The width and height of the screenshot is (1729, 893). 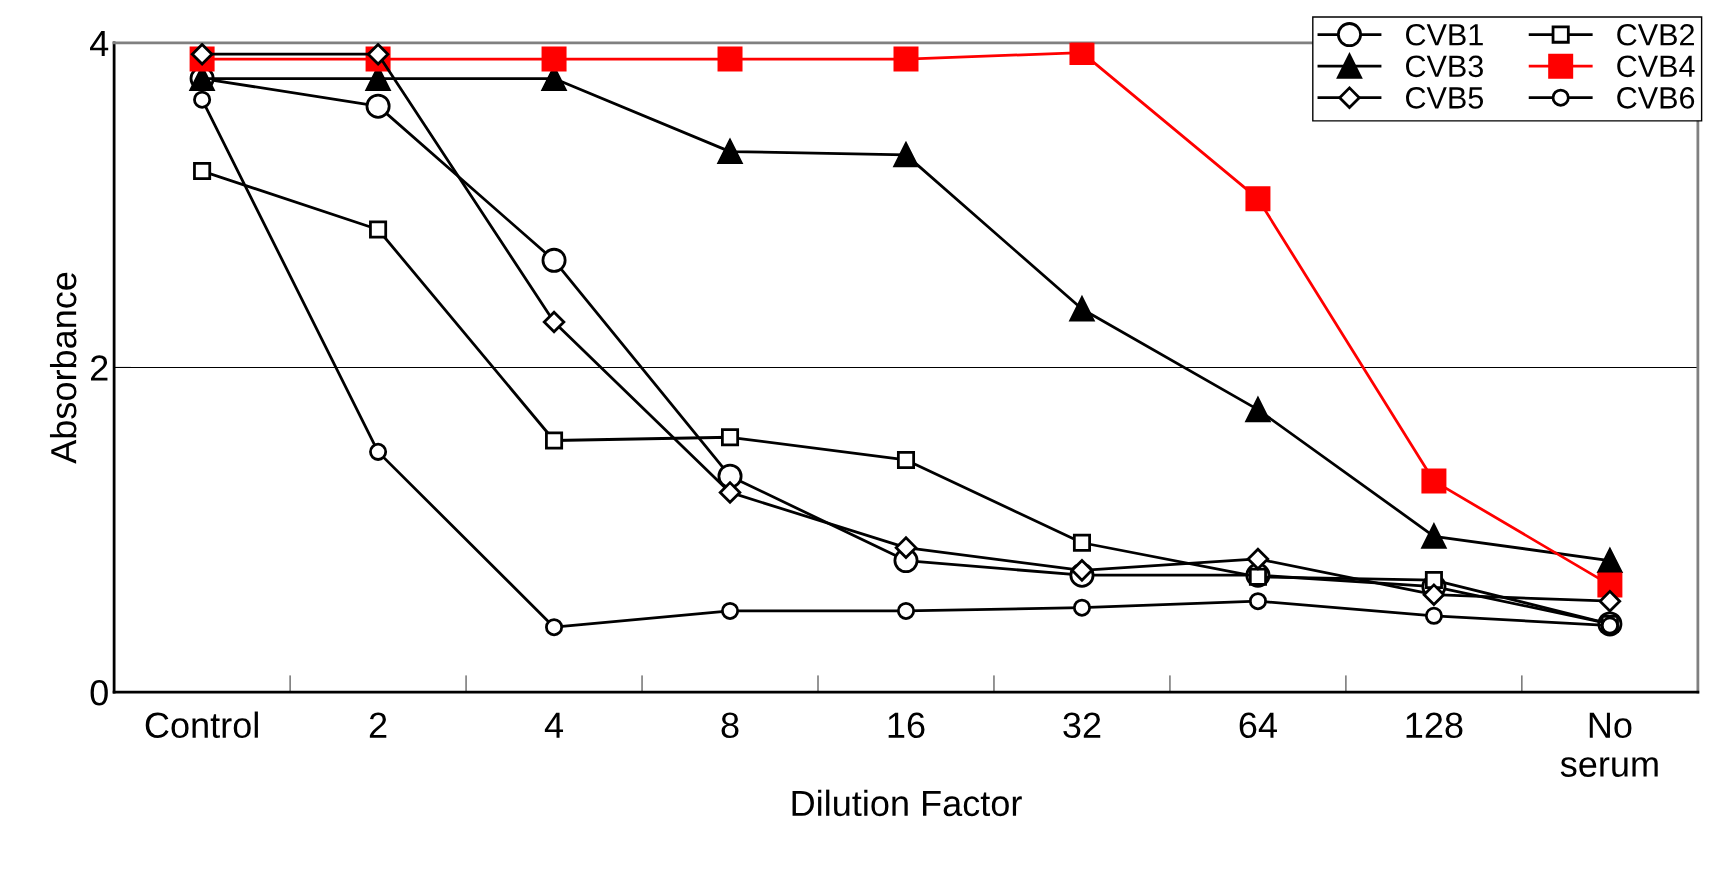 What do you see at coordinates (201, 725) in the screenshot?
I see `x-tick-label: Control` at bounding box center [201, 725].